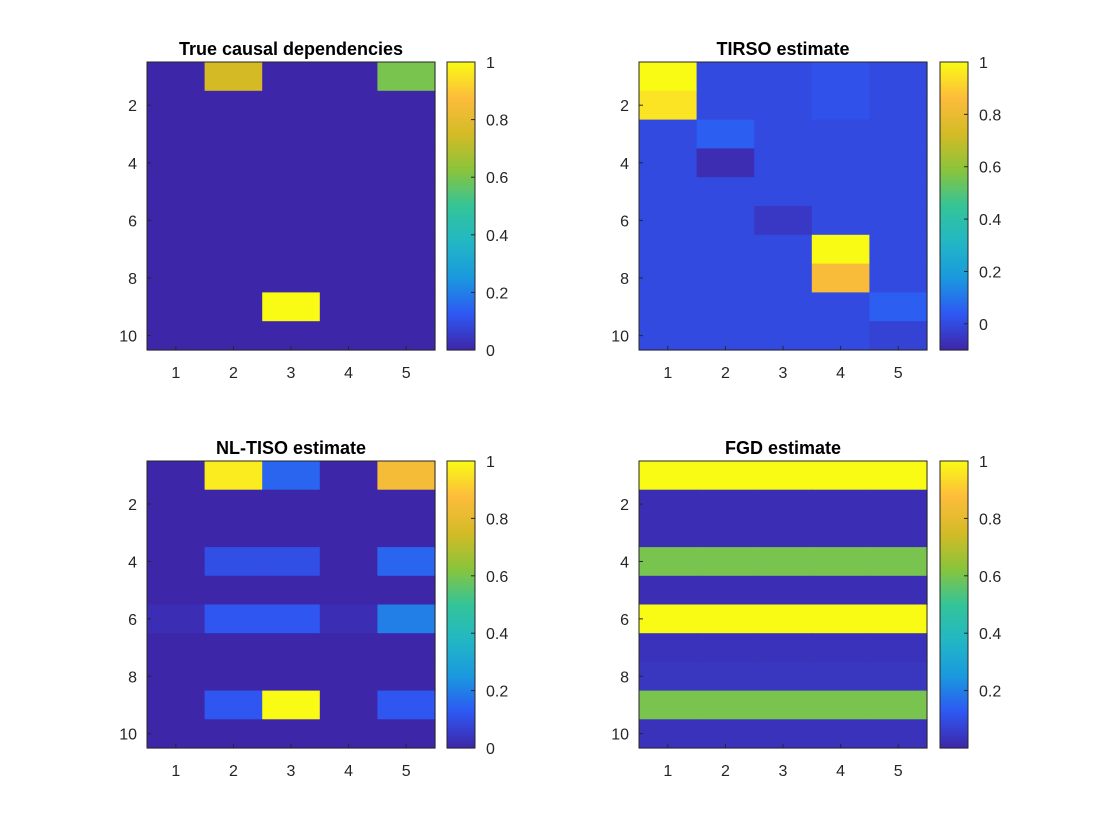 Image resolution: width=1120 pixels, height=840 pixels. Describe the element at coordinates (667, 373) in the screenshot. I see `x-tick-label: 1` at that location.